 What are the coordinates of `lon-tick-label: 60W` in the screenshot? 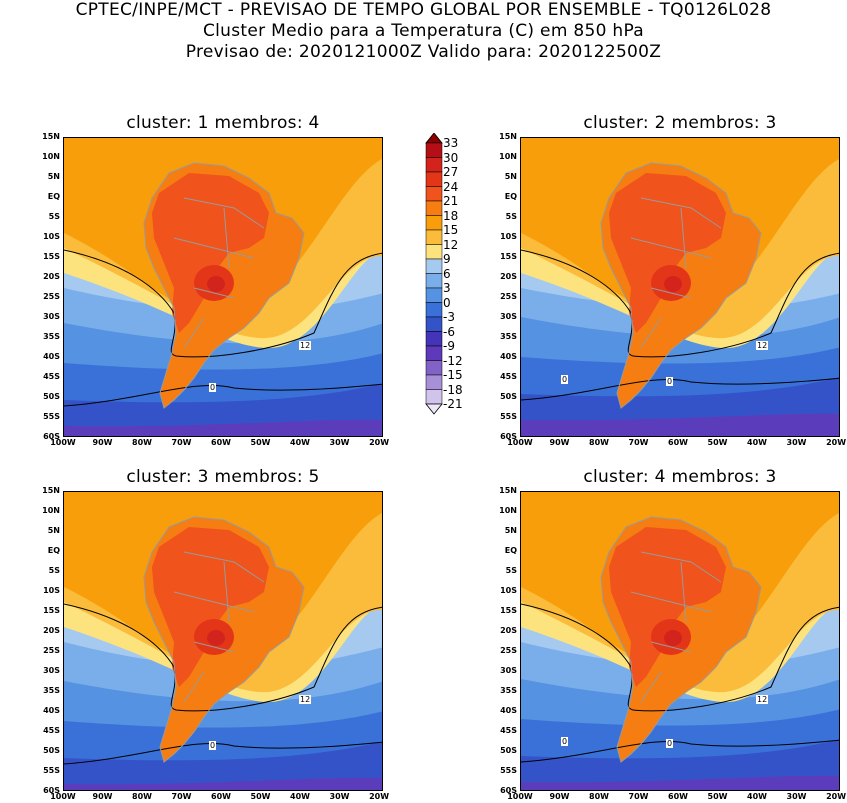 It's located at (221, 442).